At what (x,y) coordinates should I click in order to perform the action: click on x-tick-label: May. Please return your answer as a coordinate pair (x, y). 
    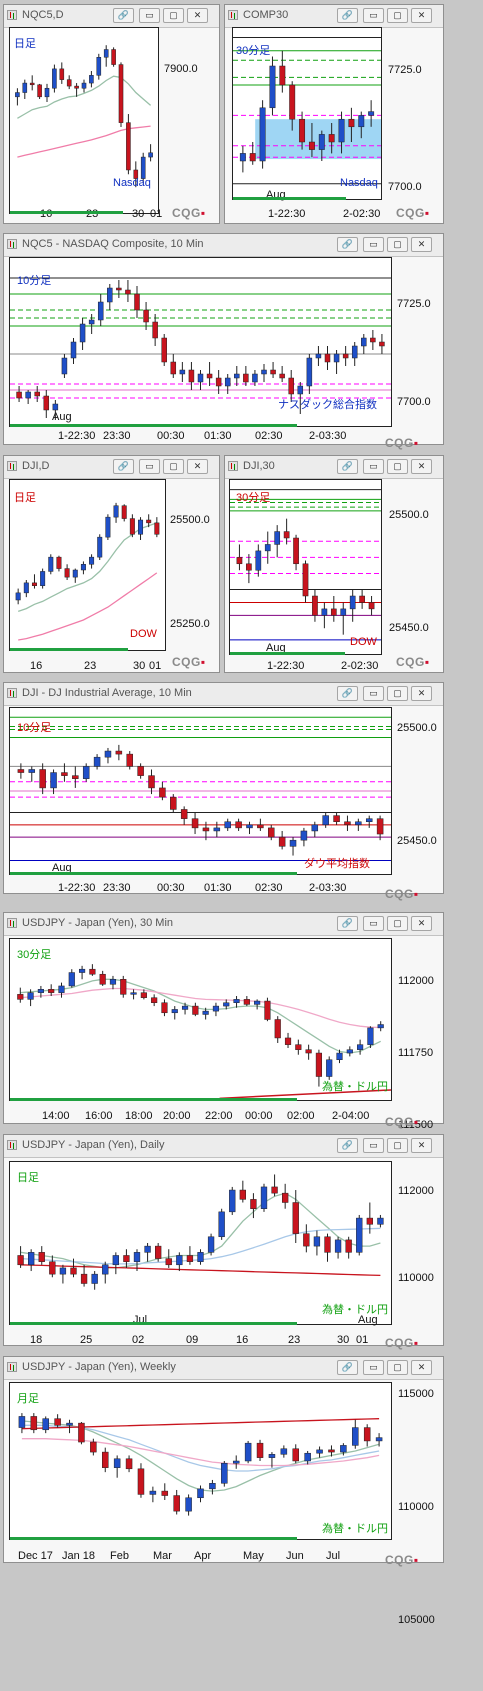
    Looking at the image, I should click on (253, 1556).